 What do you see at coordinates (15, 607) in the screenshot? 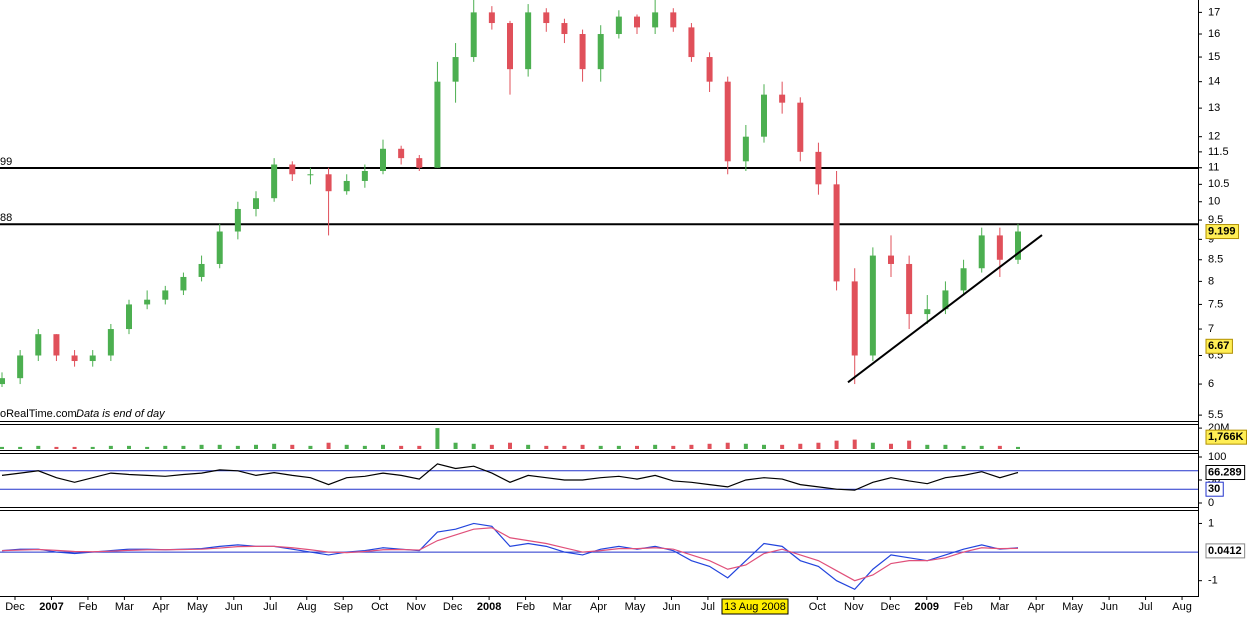
I see `x-tick-label: Dec` at bounding box center [15, 607].